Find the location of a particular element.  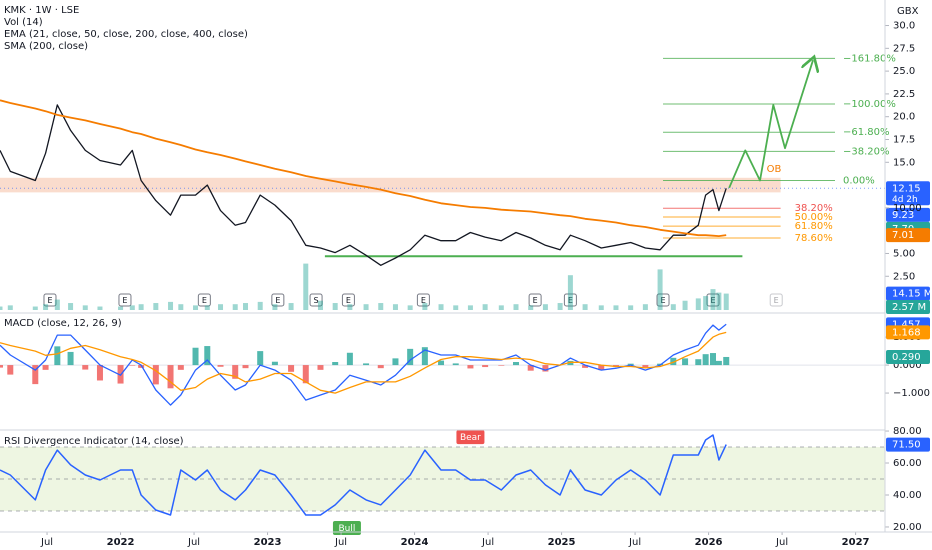

macd-title: MACD (close, 12, 26, 9) is located at coordinates (63, 323).